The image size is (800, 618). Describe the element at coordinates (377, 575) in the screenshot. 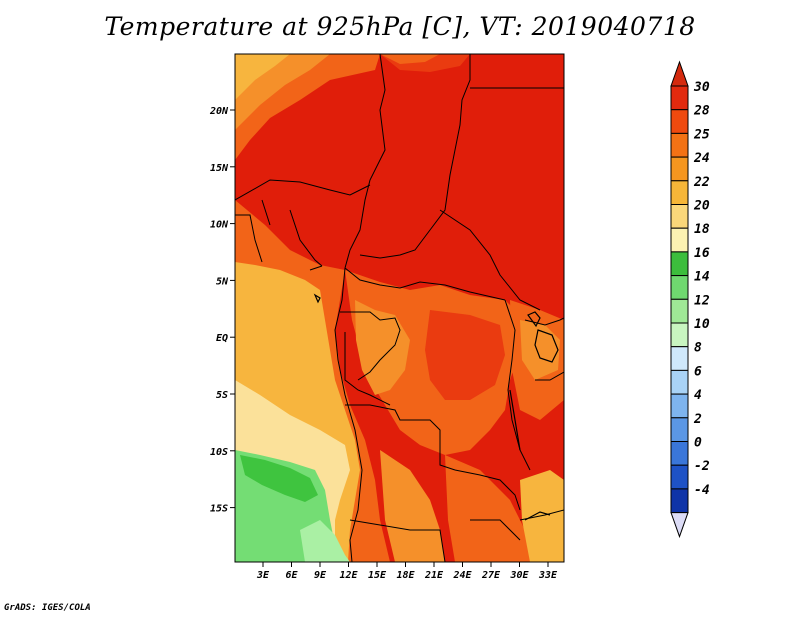

I see `lon-tick-label: 15E` at that location.